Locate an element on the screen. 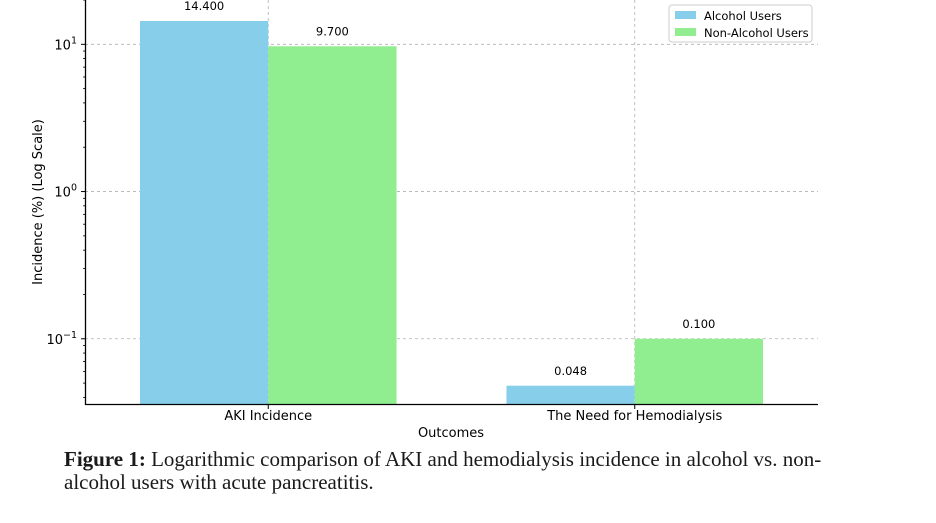 This screenshot has width=936, height=523. x-ticks: AKI Incidence The Need for Hemodialysis is located at coordinates (473, 414).